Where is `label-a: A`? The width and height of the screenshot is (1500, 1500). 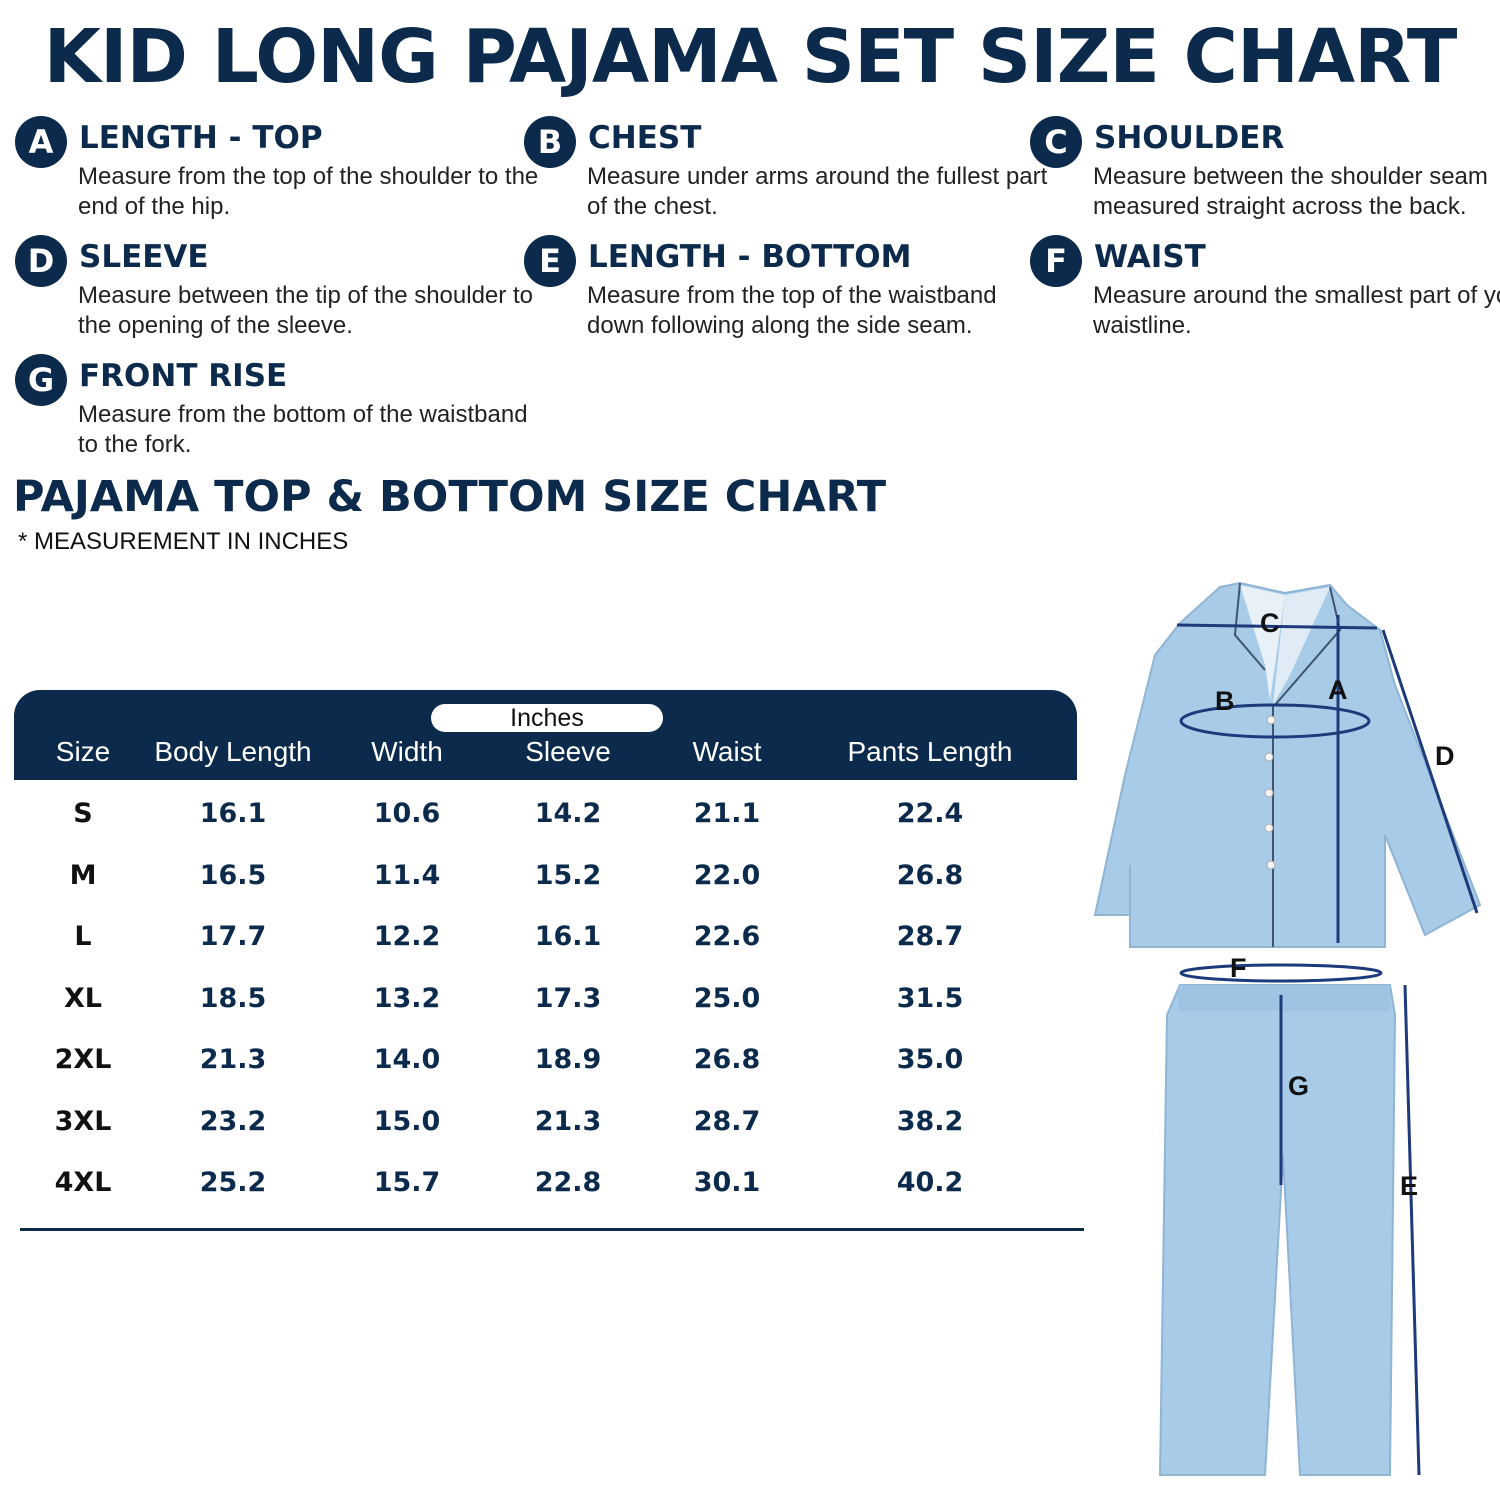 label-a: A is located at coordinates (1338, 690).